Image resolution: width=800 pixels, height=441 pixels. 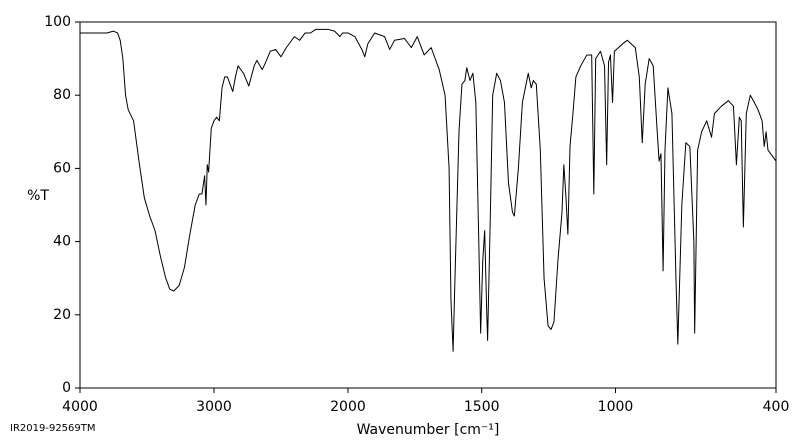 What do you see at coordinates (62, 95) in the screenshot?
I see `y-tick-label: 80` at bounding box center [62, 95].